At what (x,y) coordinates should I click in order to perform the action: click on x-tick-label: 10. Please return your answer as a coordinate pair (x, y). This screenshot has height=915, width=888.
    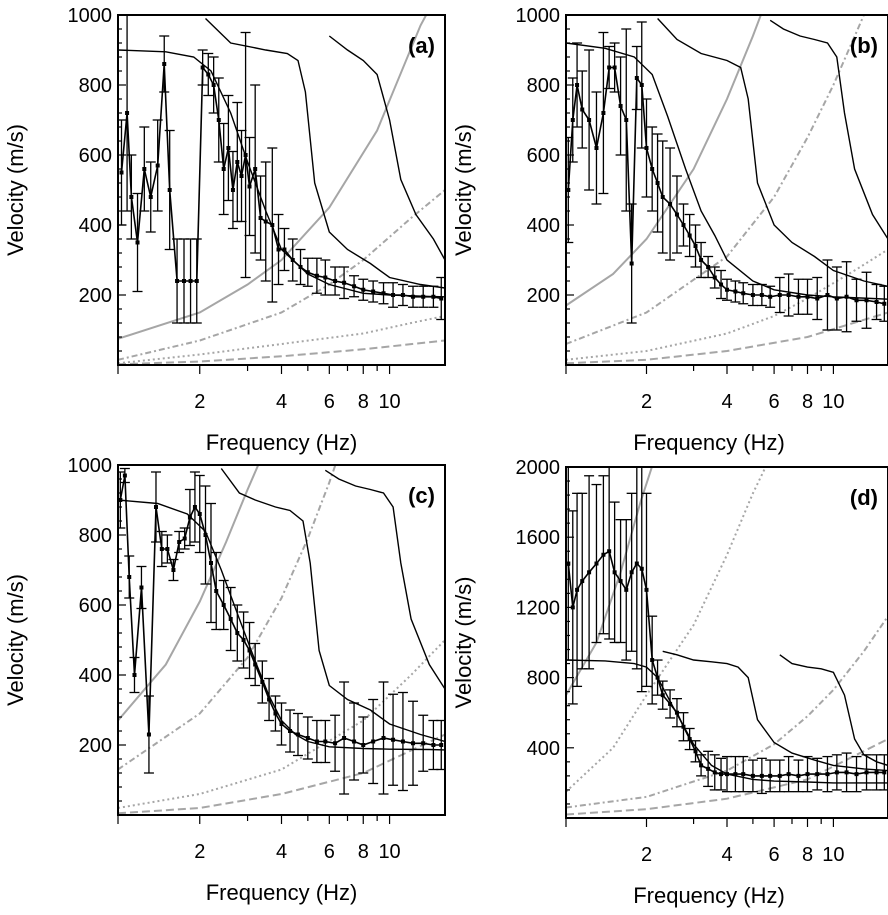
    Looking at the image, I should click on (389, 402).